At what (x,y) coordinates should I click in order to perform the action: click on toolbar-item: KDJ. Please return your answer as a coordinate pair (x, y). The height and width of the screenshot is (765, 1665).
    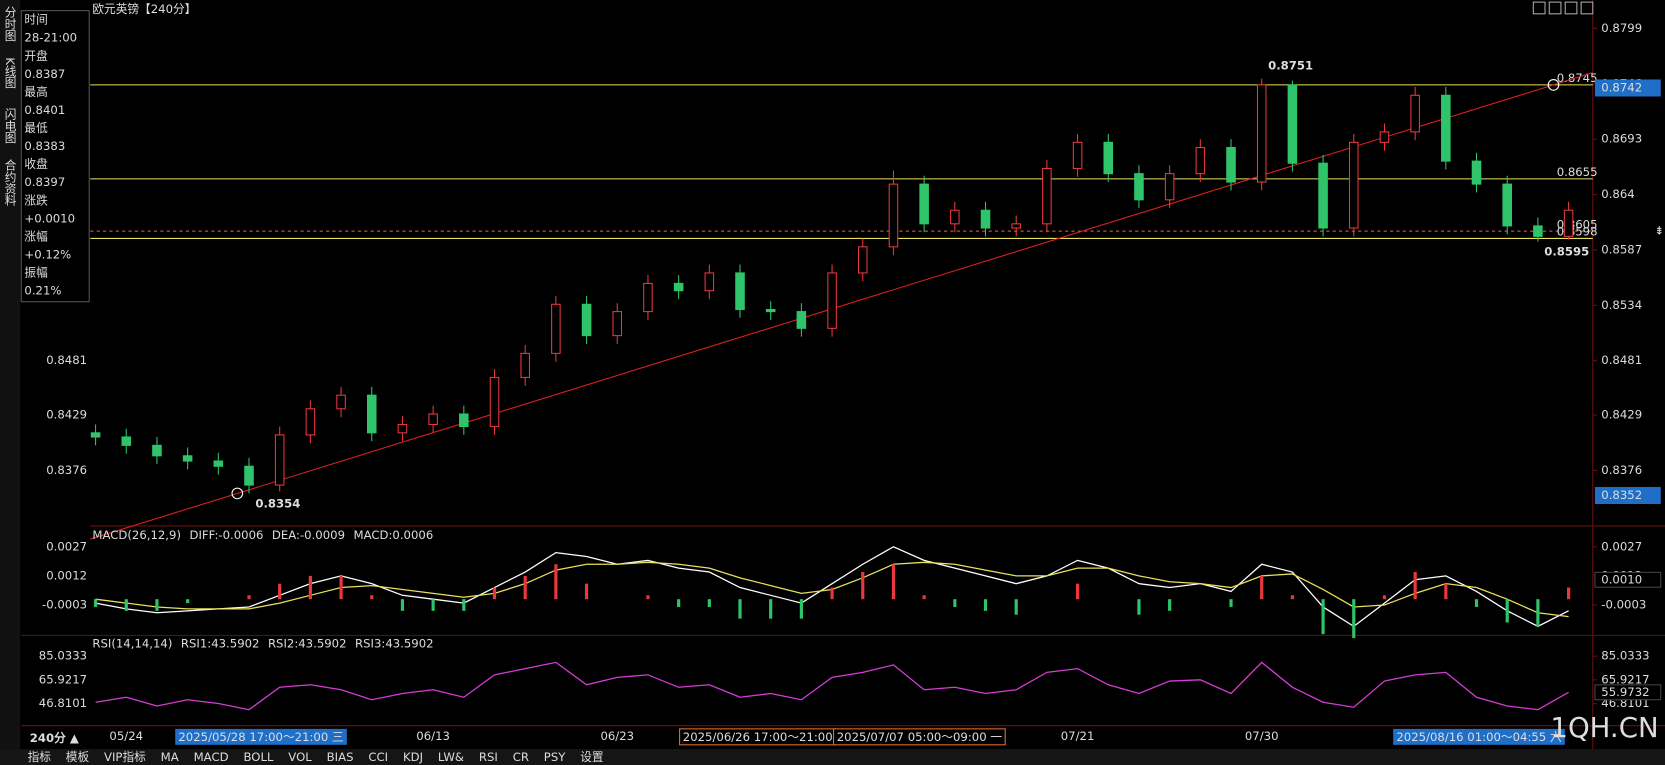
    Looking at the image, I should click on (413, 757).